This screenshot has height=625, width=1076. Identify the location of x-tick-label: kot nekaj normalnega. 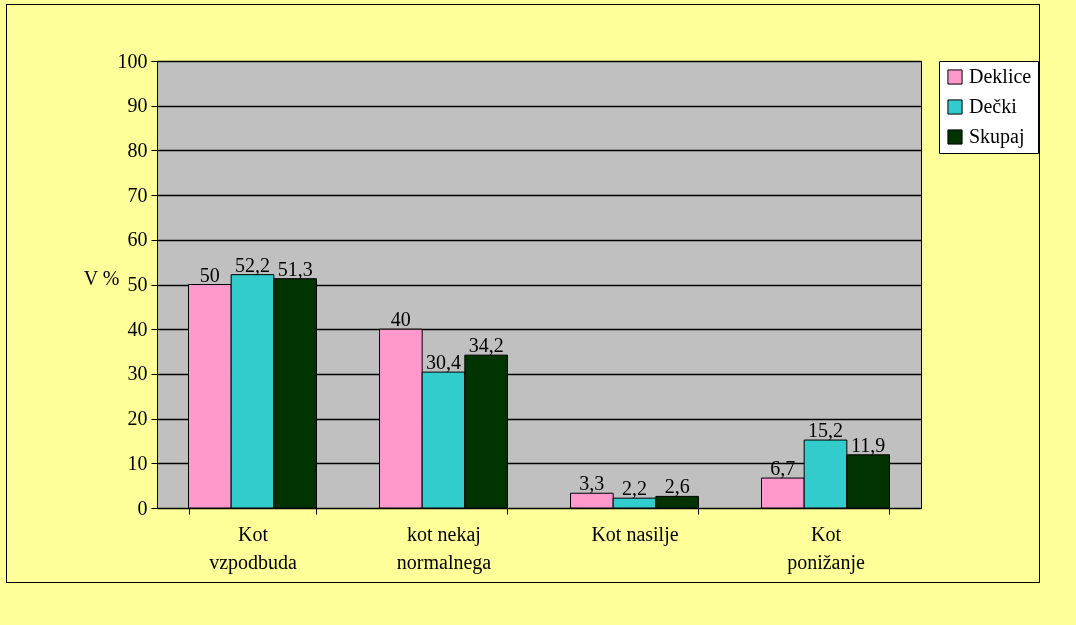
(444, 548).